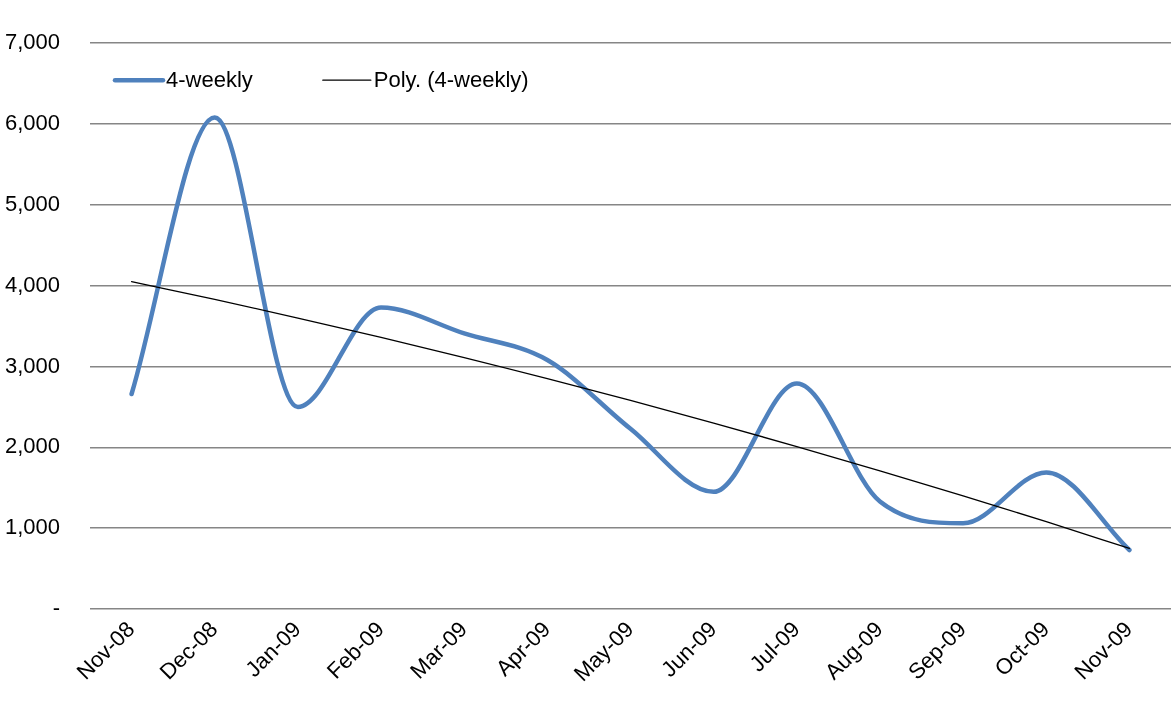  I want to click on y-tick-label: 3,000, so click(32, 365).